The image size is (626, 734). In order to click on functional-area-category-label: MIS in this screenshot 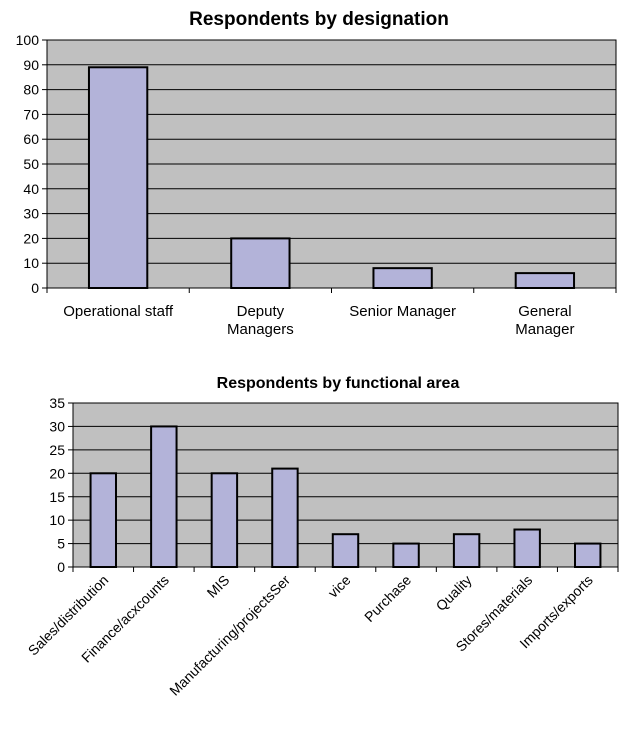, I will do `click(218, 586)`.